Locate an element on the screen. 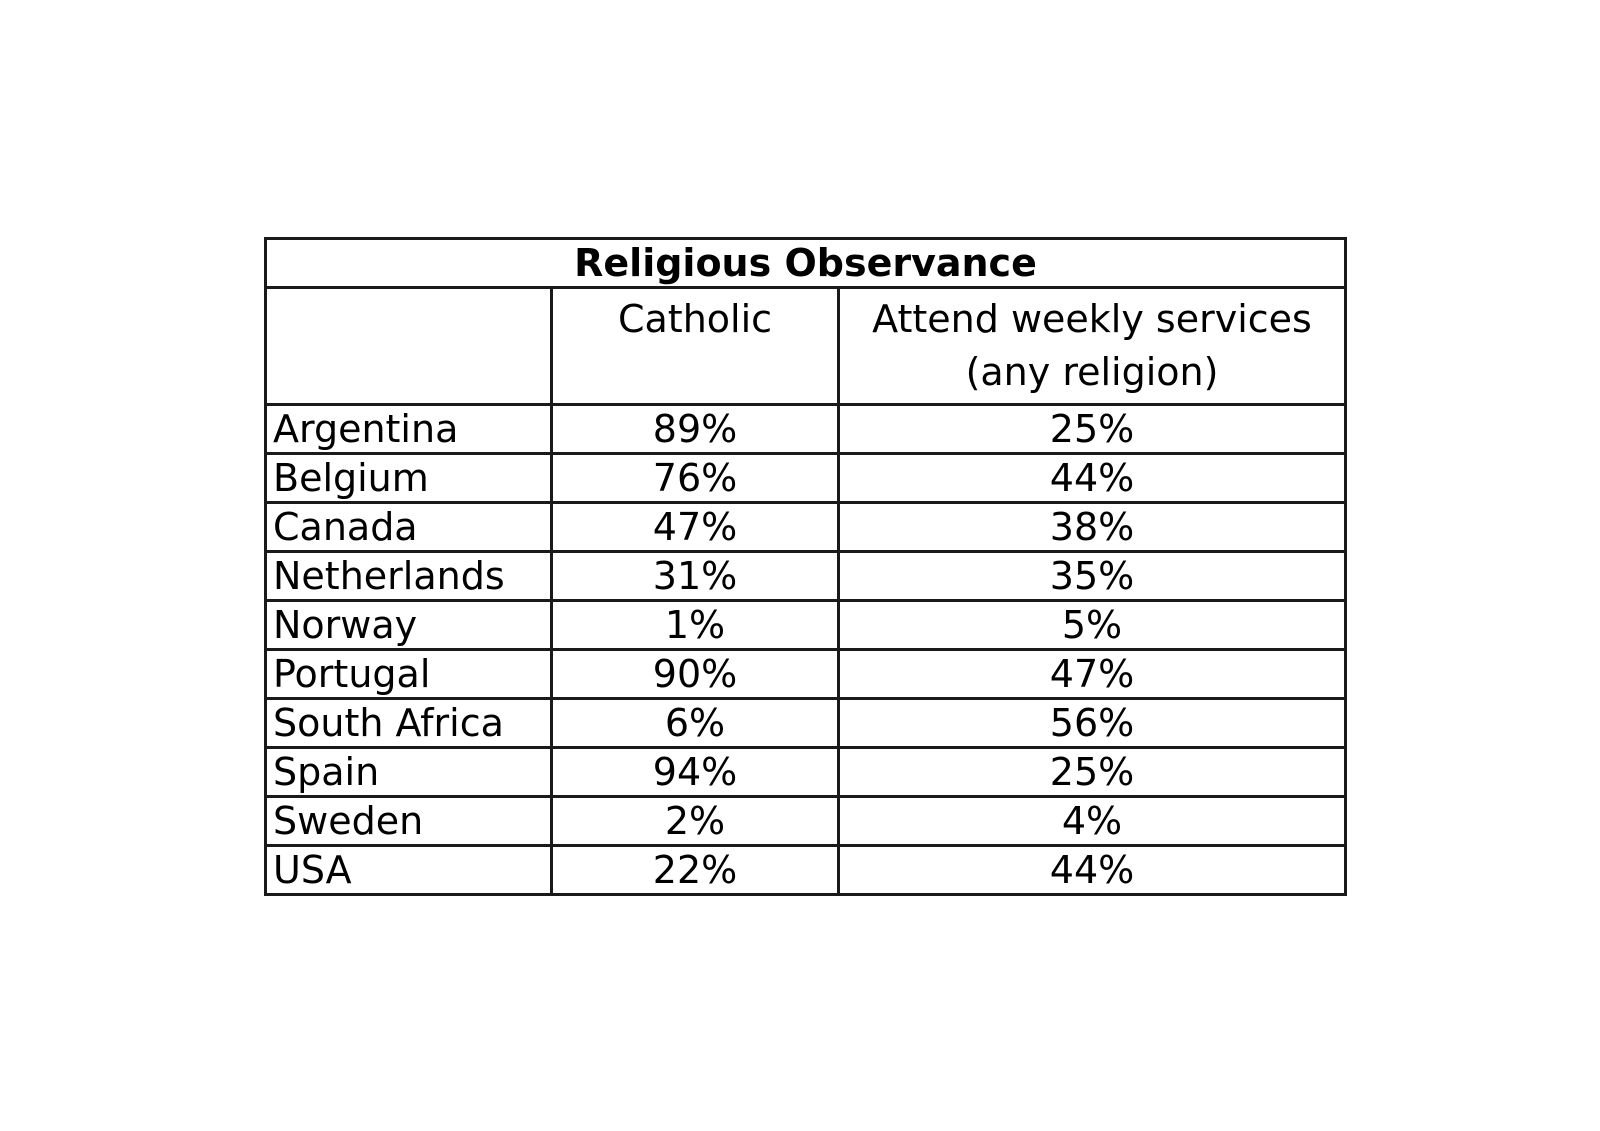  catholic-percent-cell: 31% is located at coordinates (695, 576).